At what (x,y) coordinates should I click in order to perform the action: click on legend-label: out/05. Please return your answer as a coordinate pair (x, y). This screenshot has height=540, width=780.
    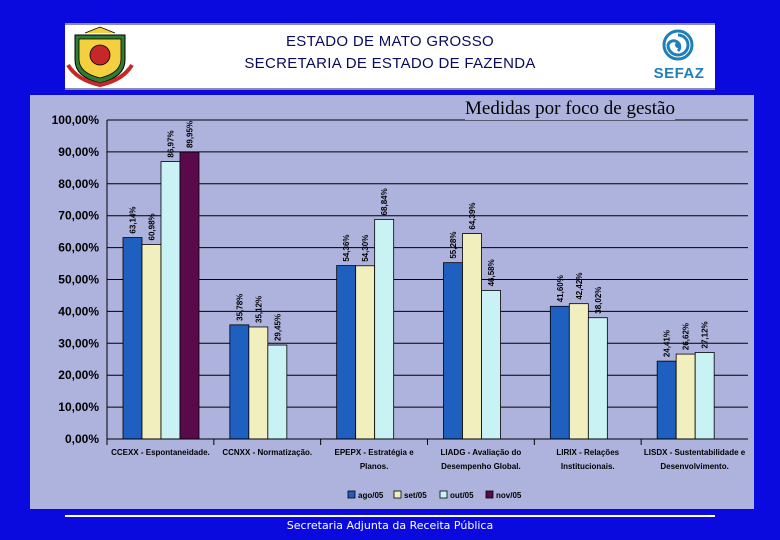
    Looking at the image, I should click on (462, 495).